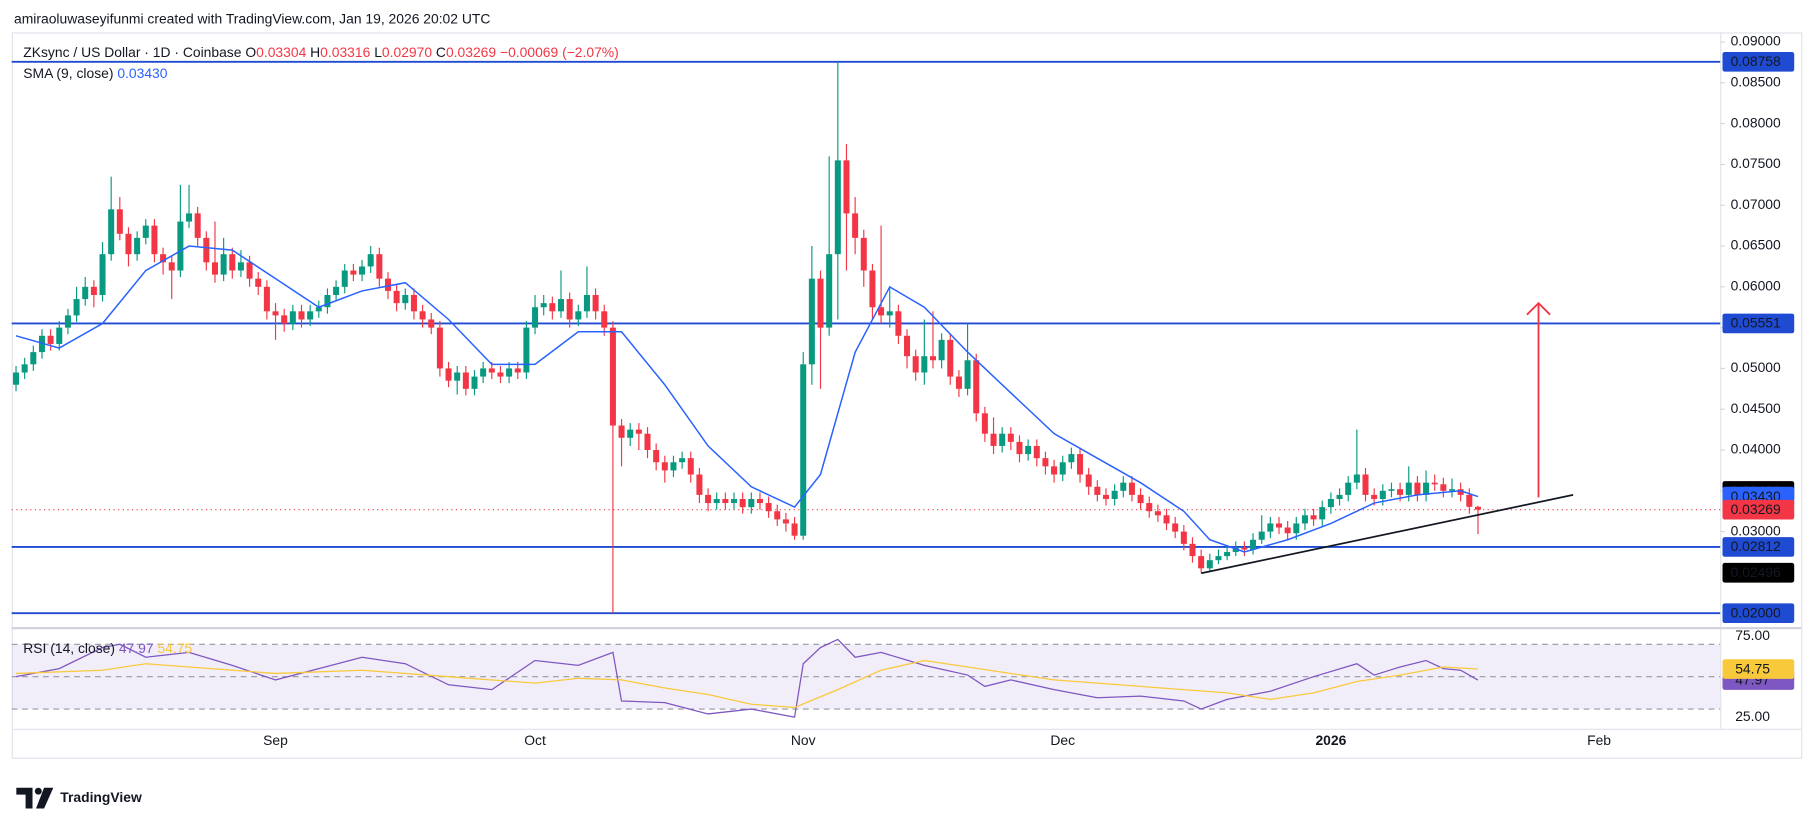  Describe the element at coordinates (315, 52) in the screenshot. I see `legend-h: H` at that location.